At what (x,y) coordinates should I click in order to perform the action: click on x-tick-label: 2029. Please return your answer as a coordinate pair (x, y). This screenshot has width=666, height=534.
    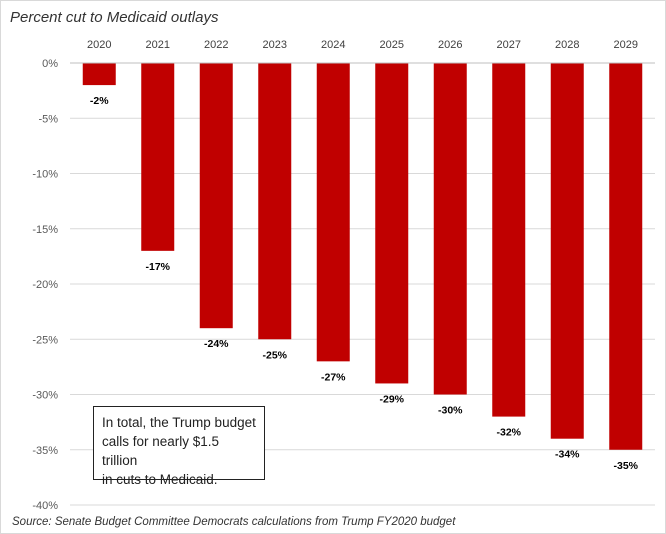
    Looking at the image, I should click on (626, 45).